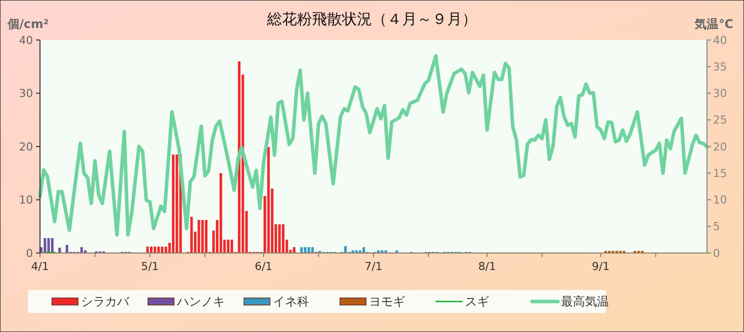 The height and width of the screenshot is (332, 744). What do you see at coordinates (29, 253) in the screenshot?
I see `y-tick-label: 0` at bounding box center [29, 253].